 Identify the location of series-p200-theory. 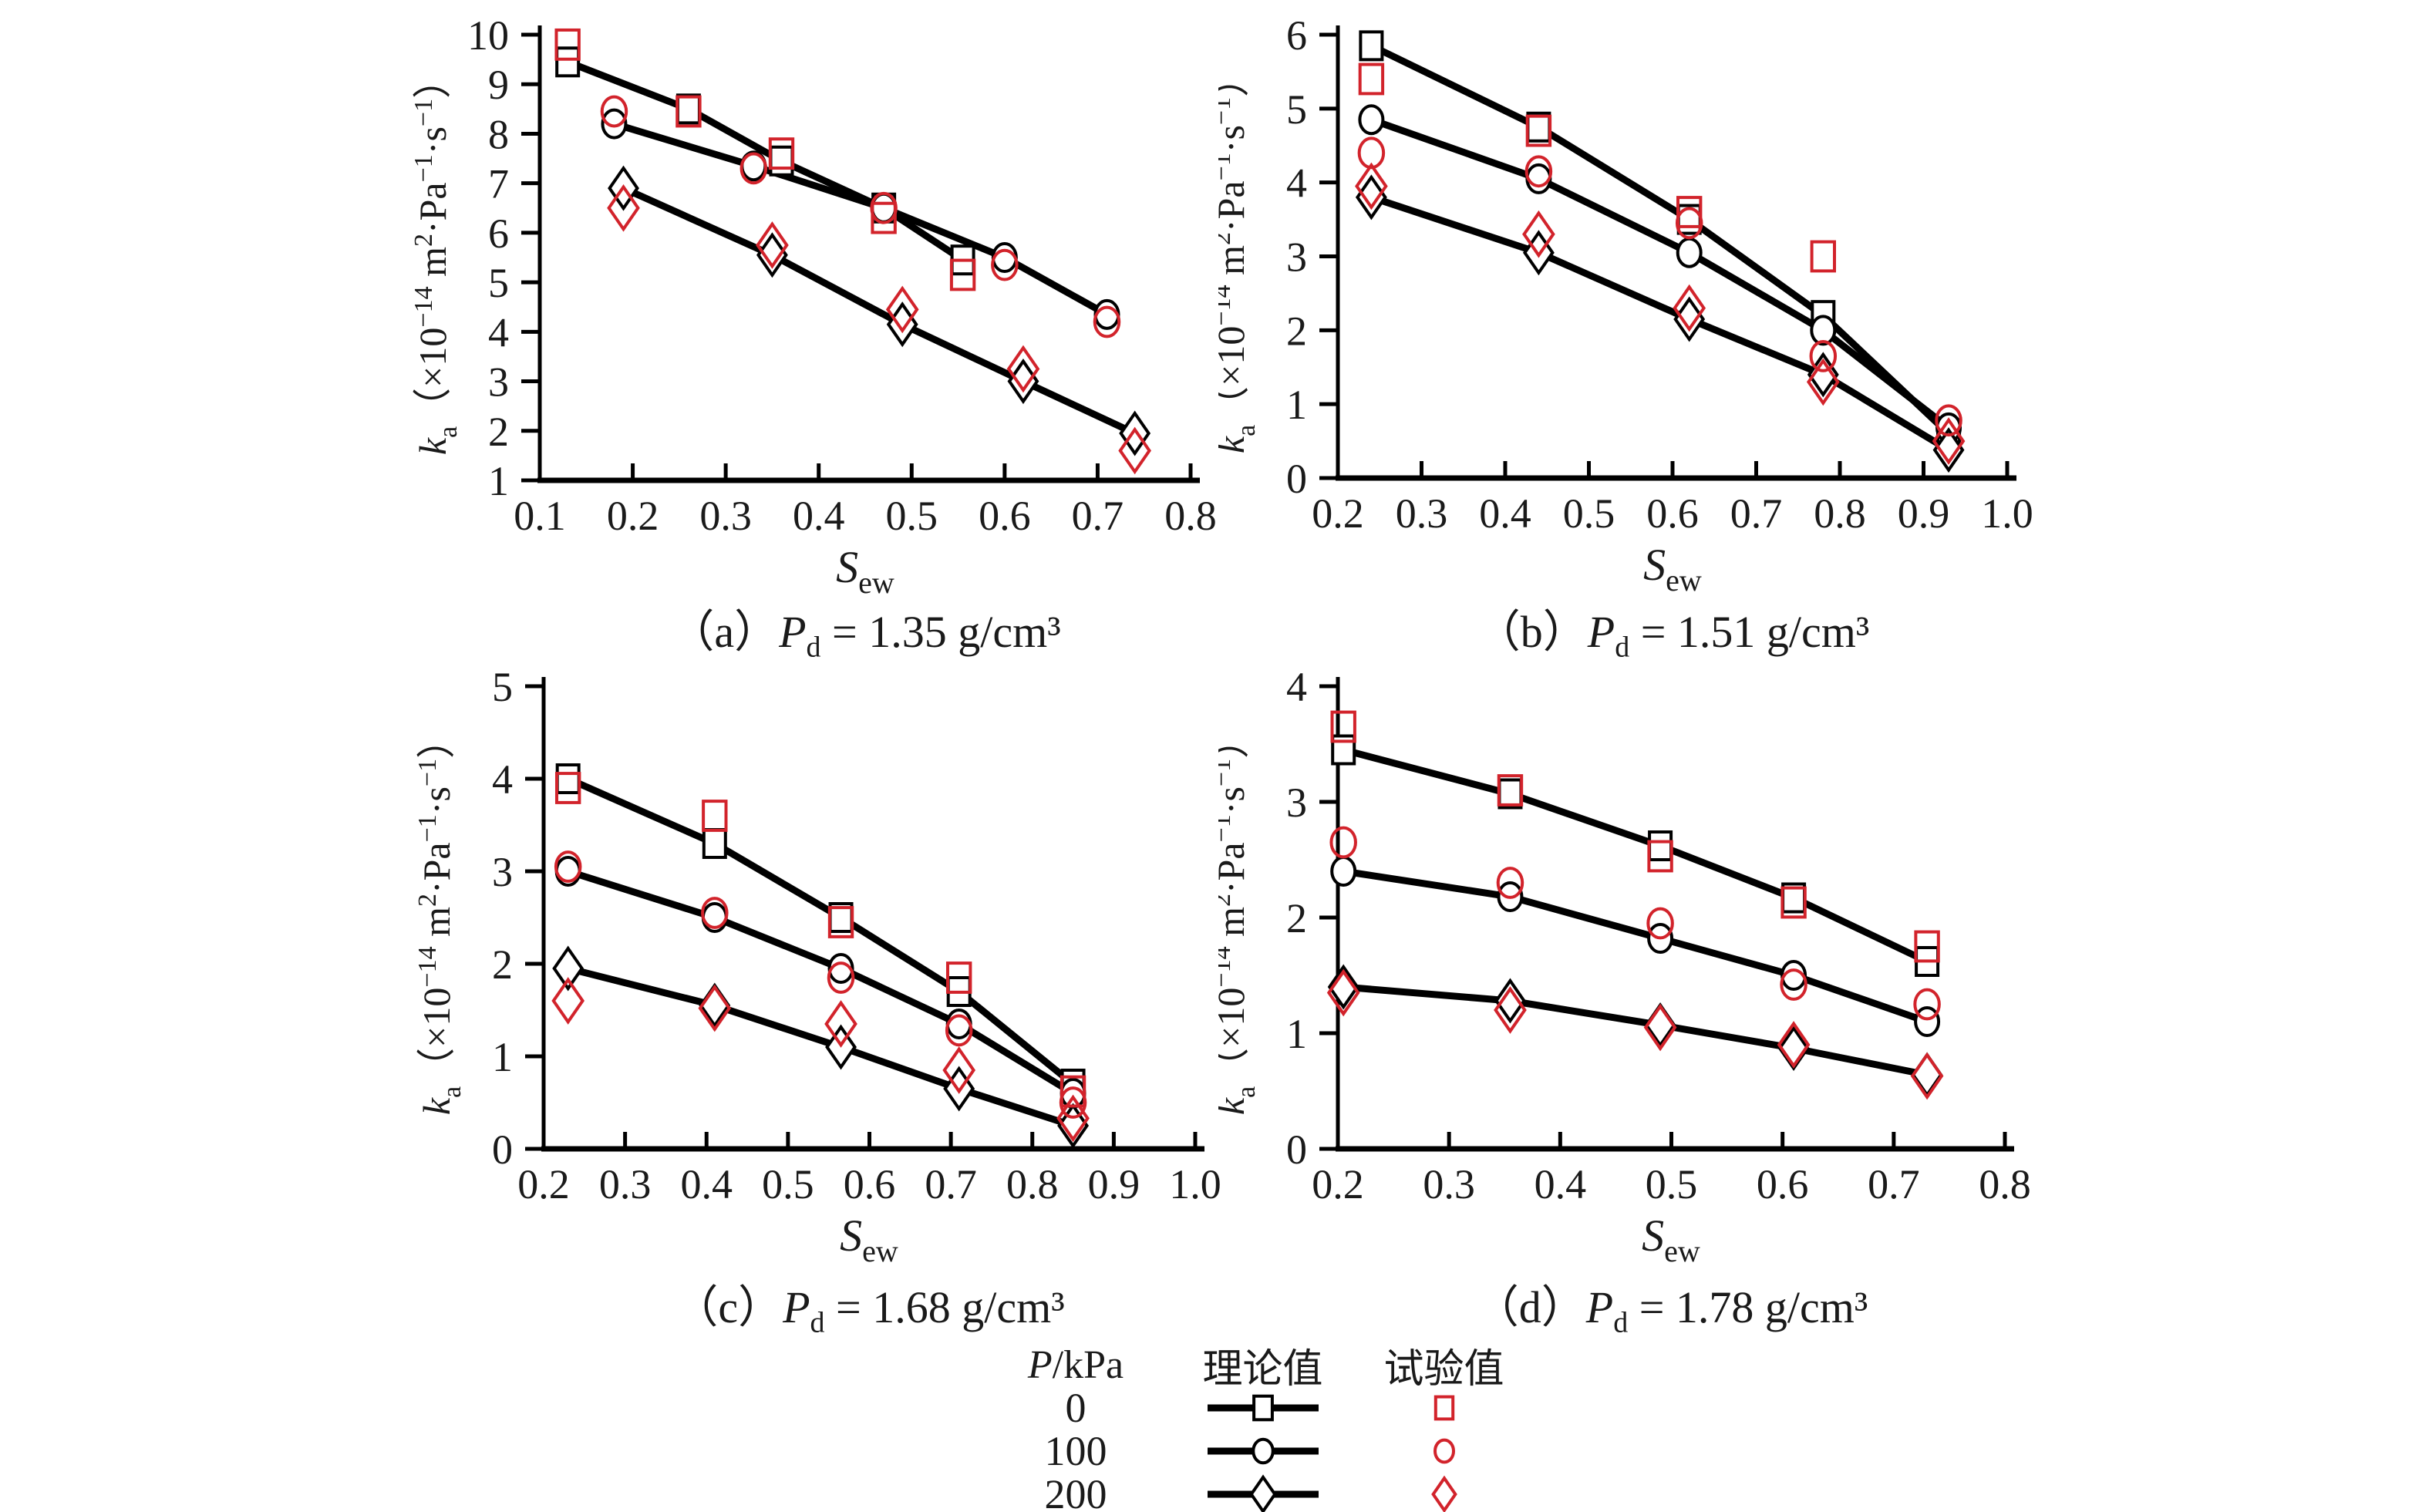
(1635, 1031).